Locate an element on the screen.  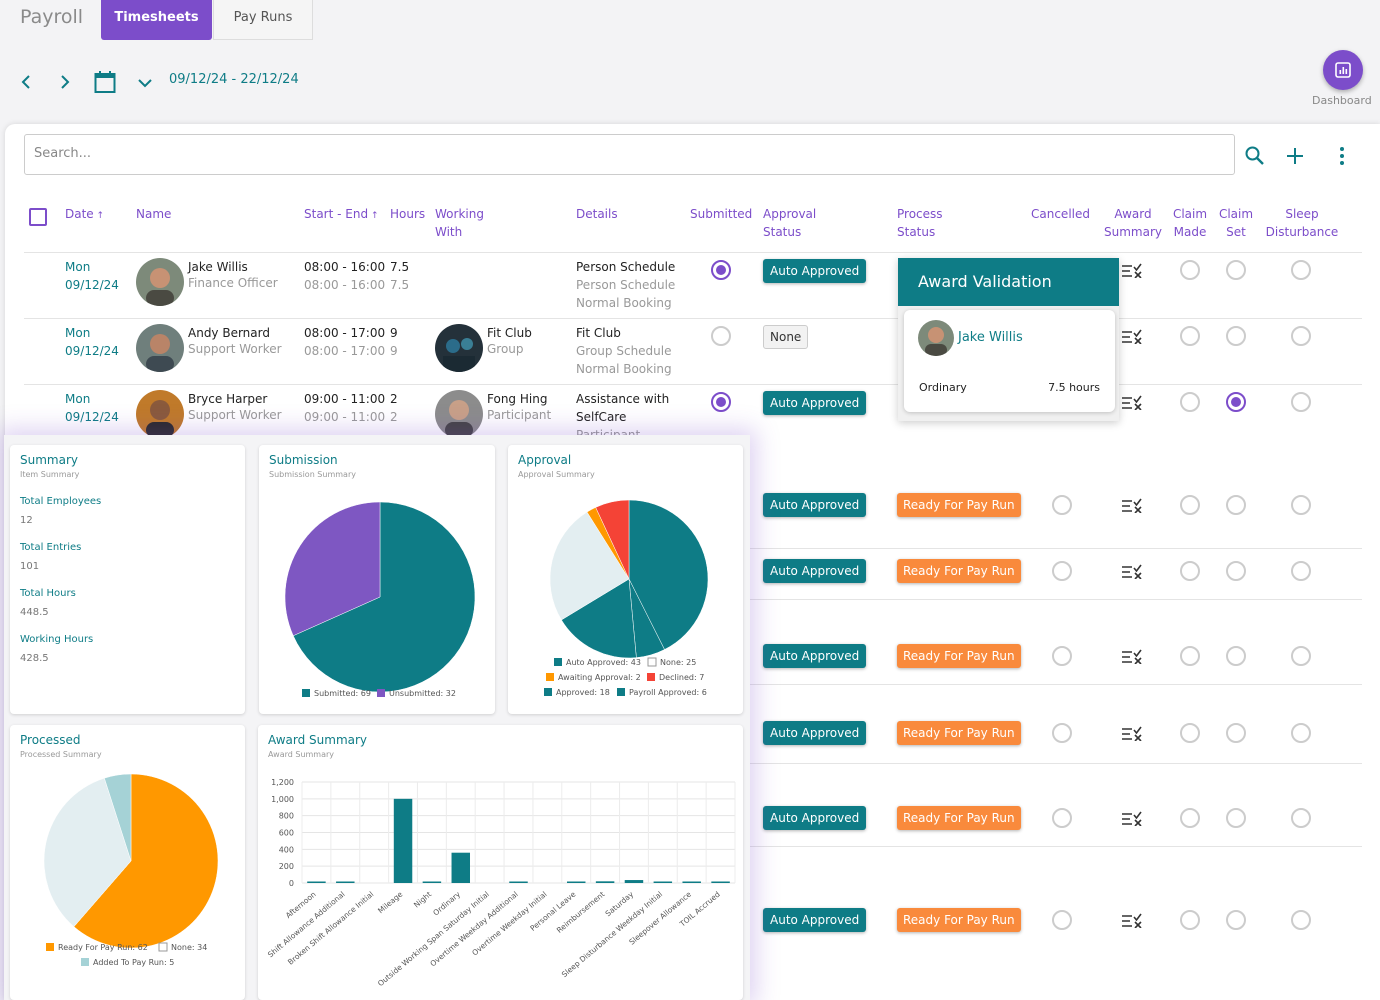
date-range: 09/12/24 - 22/12/24 is located at coordinates (234, 79).